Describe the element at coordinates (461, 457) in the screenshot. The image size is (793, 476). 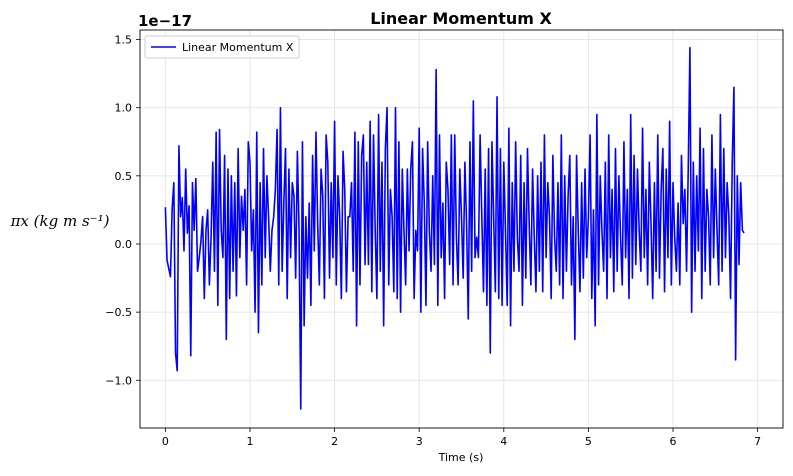
I see `x-axis-label: Time (s)` at that location.